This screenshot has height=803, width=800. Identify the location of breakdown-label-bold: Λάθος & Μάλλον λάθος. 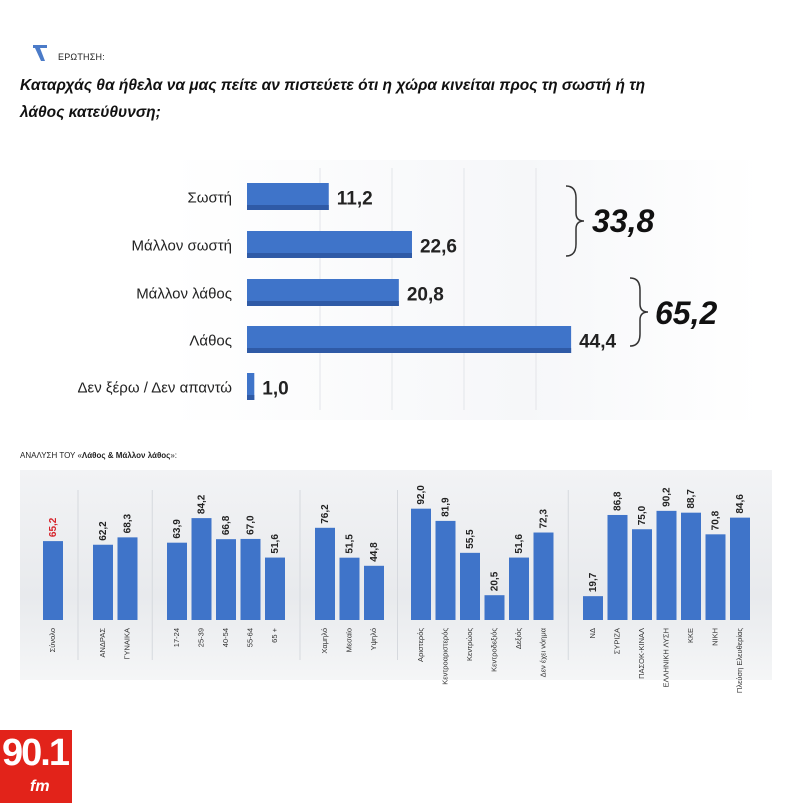
(126, 455).